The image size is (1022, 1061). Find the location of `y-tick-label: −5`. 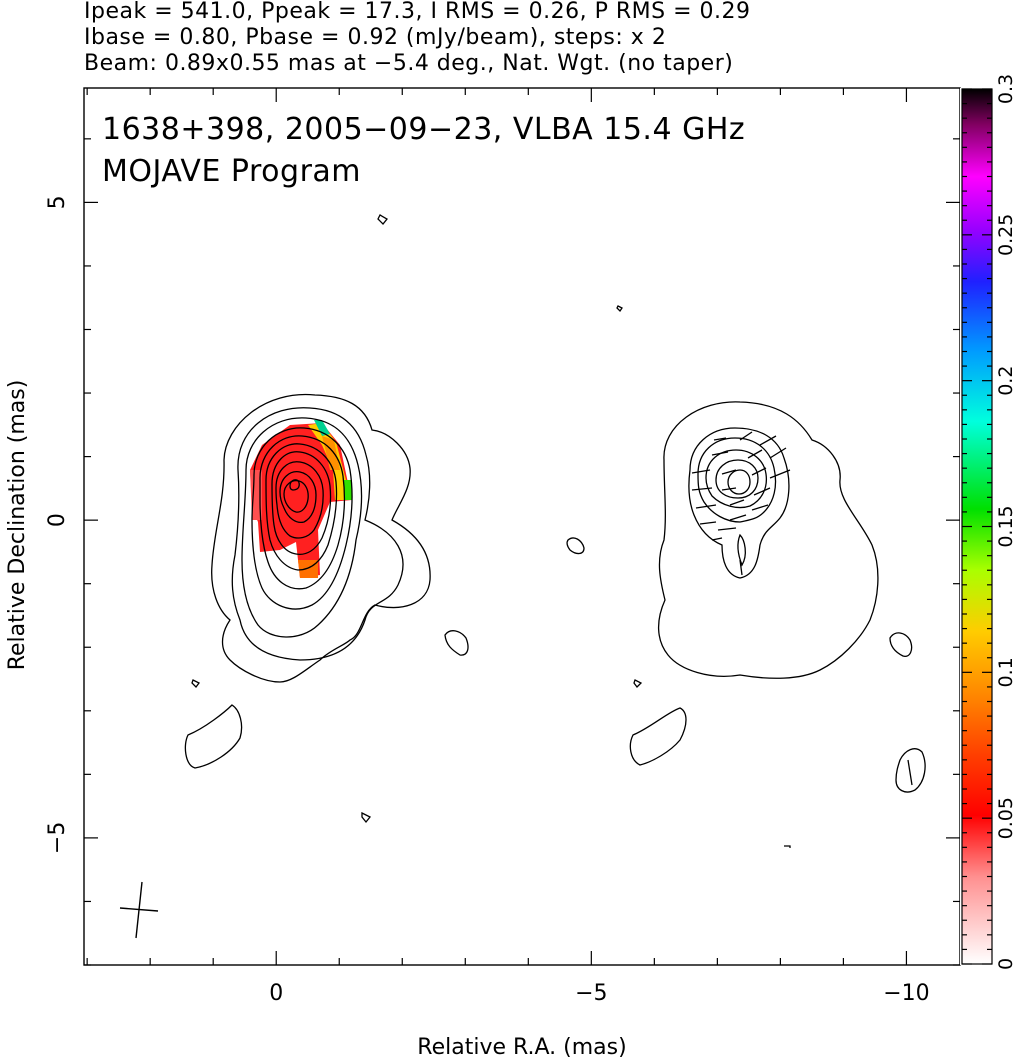

y-tick-label: −5 is located at coordinates (57, 838).